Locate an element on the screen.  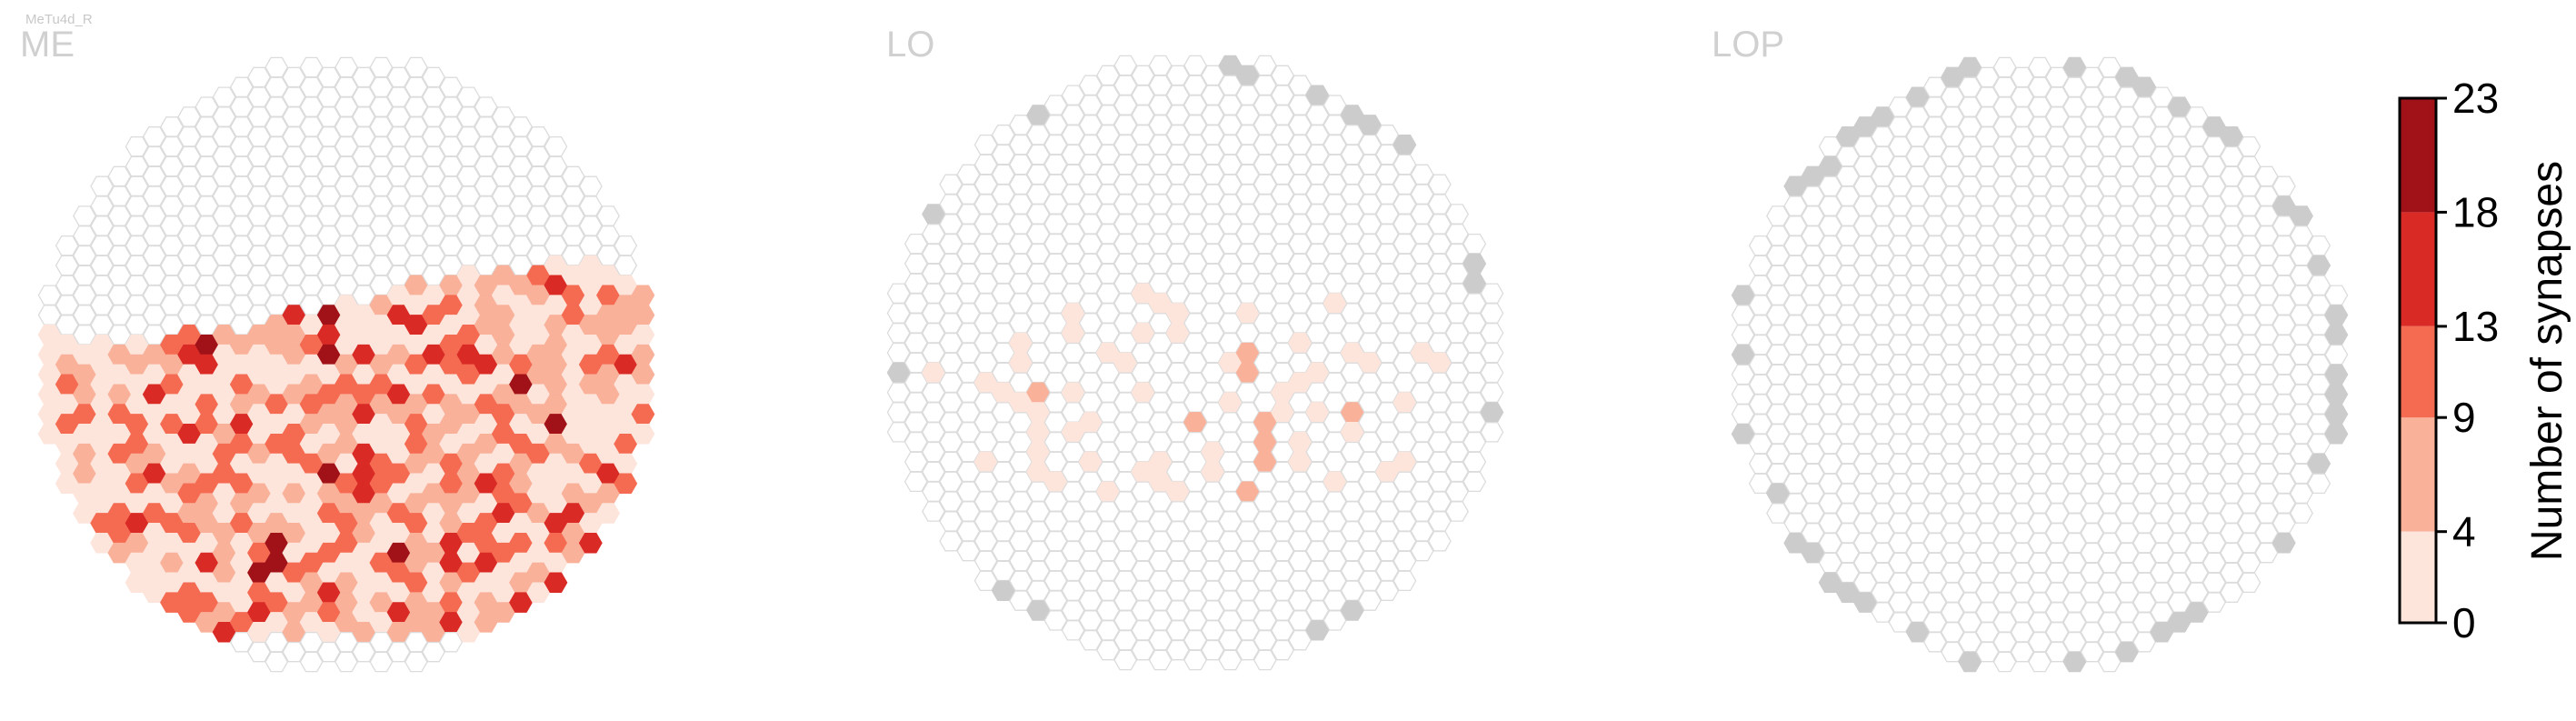
panel-title-lo: LO is located at coordinates (910, 45).